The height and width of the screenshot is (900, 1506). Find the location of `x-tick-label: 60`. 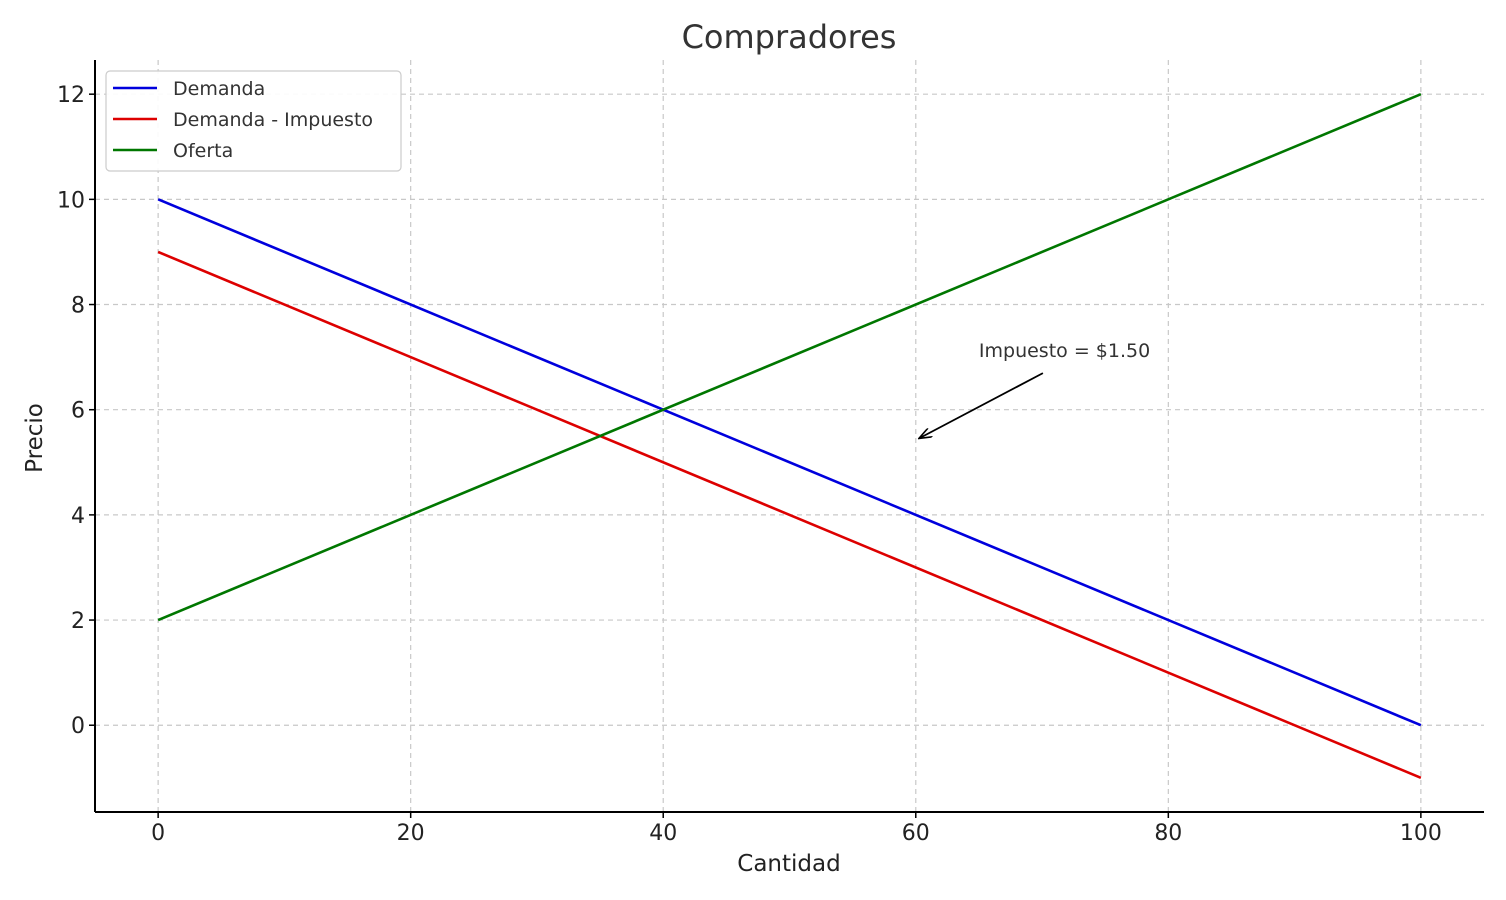

x-tick-label: 60 is located at coordinates (916, 833).